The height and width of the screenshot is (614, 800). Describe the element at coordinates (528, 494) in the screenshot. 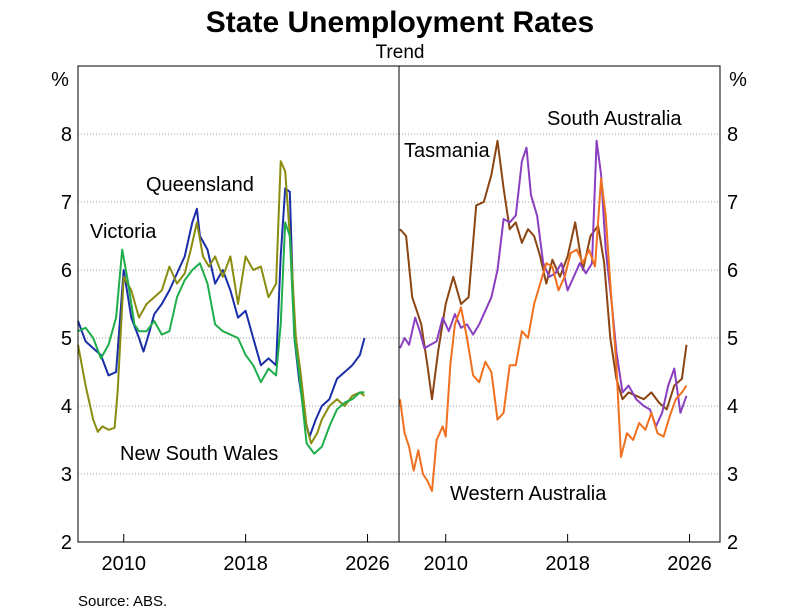

I see `label-western-australia: Western Australia` at that location.